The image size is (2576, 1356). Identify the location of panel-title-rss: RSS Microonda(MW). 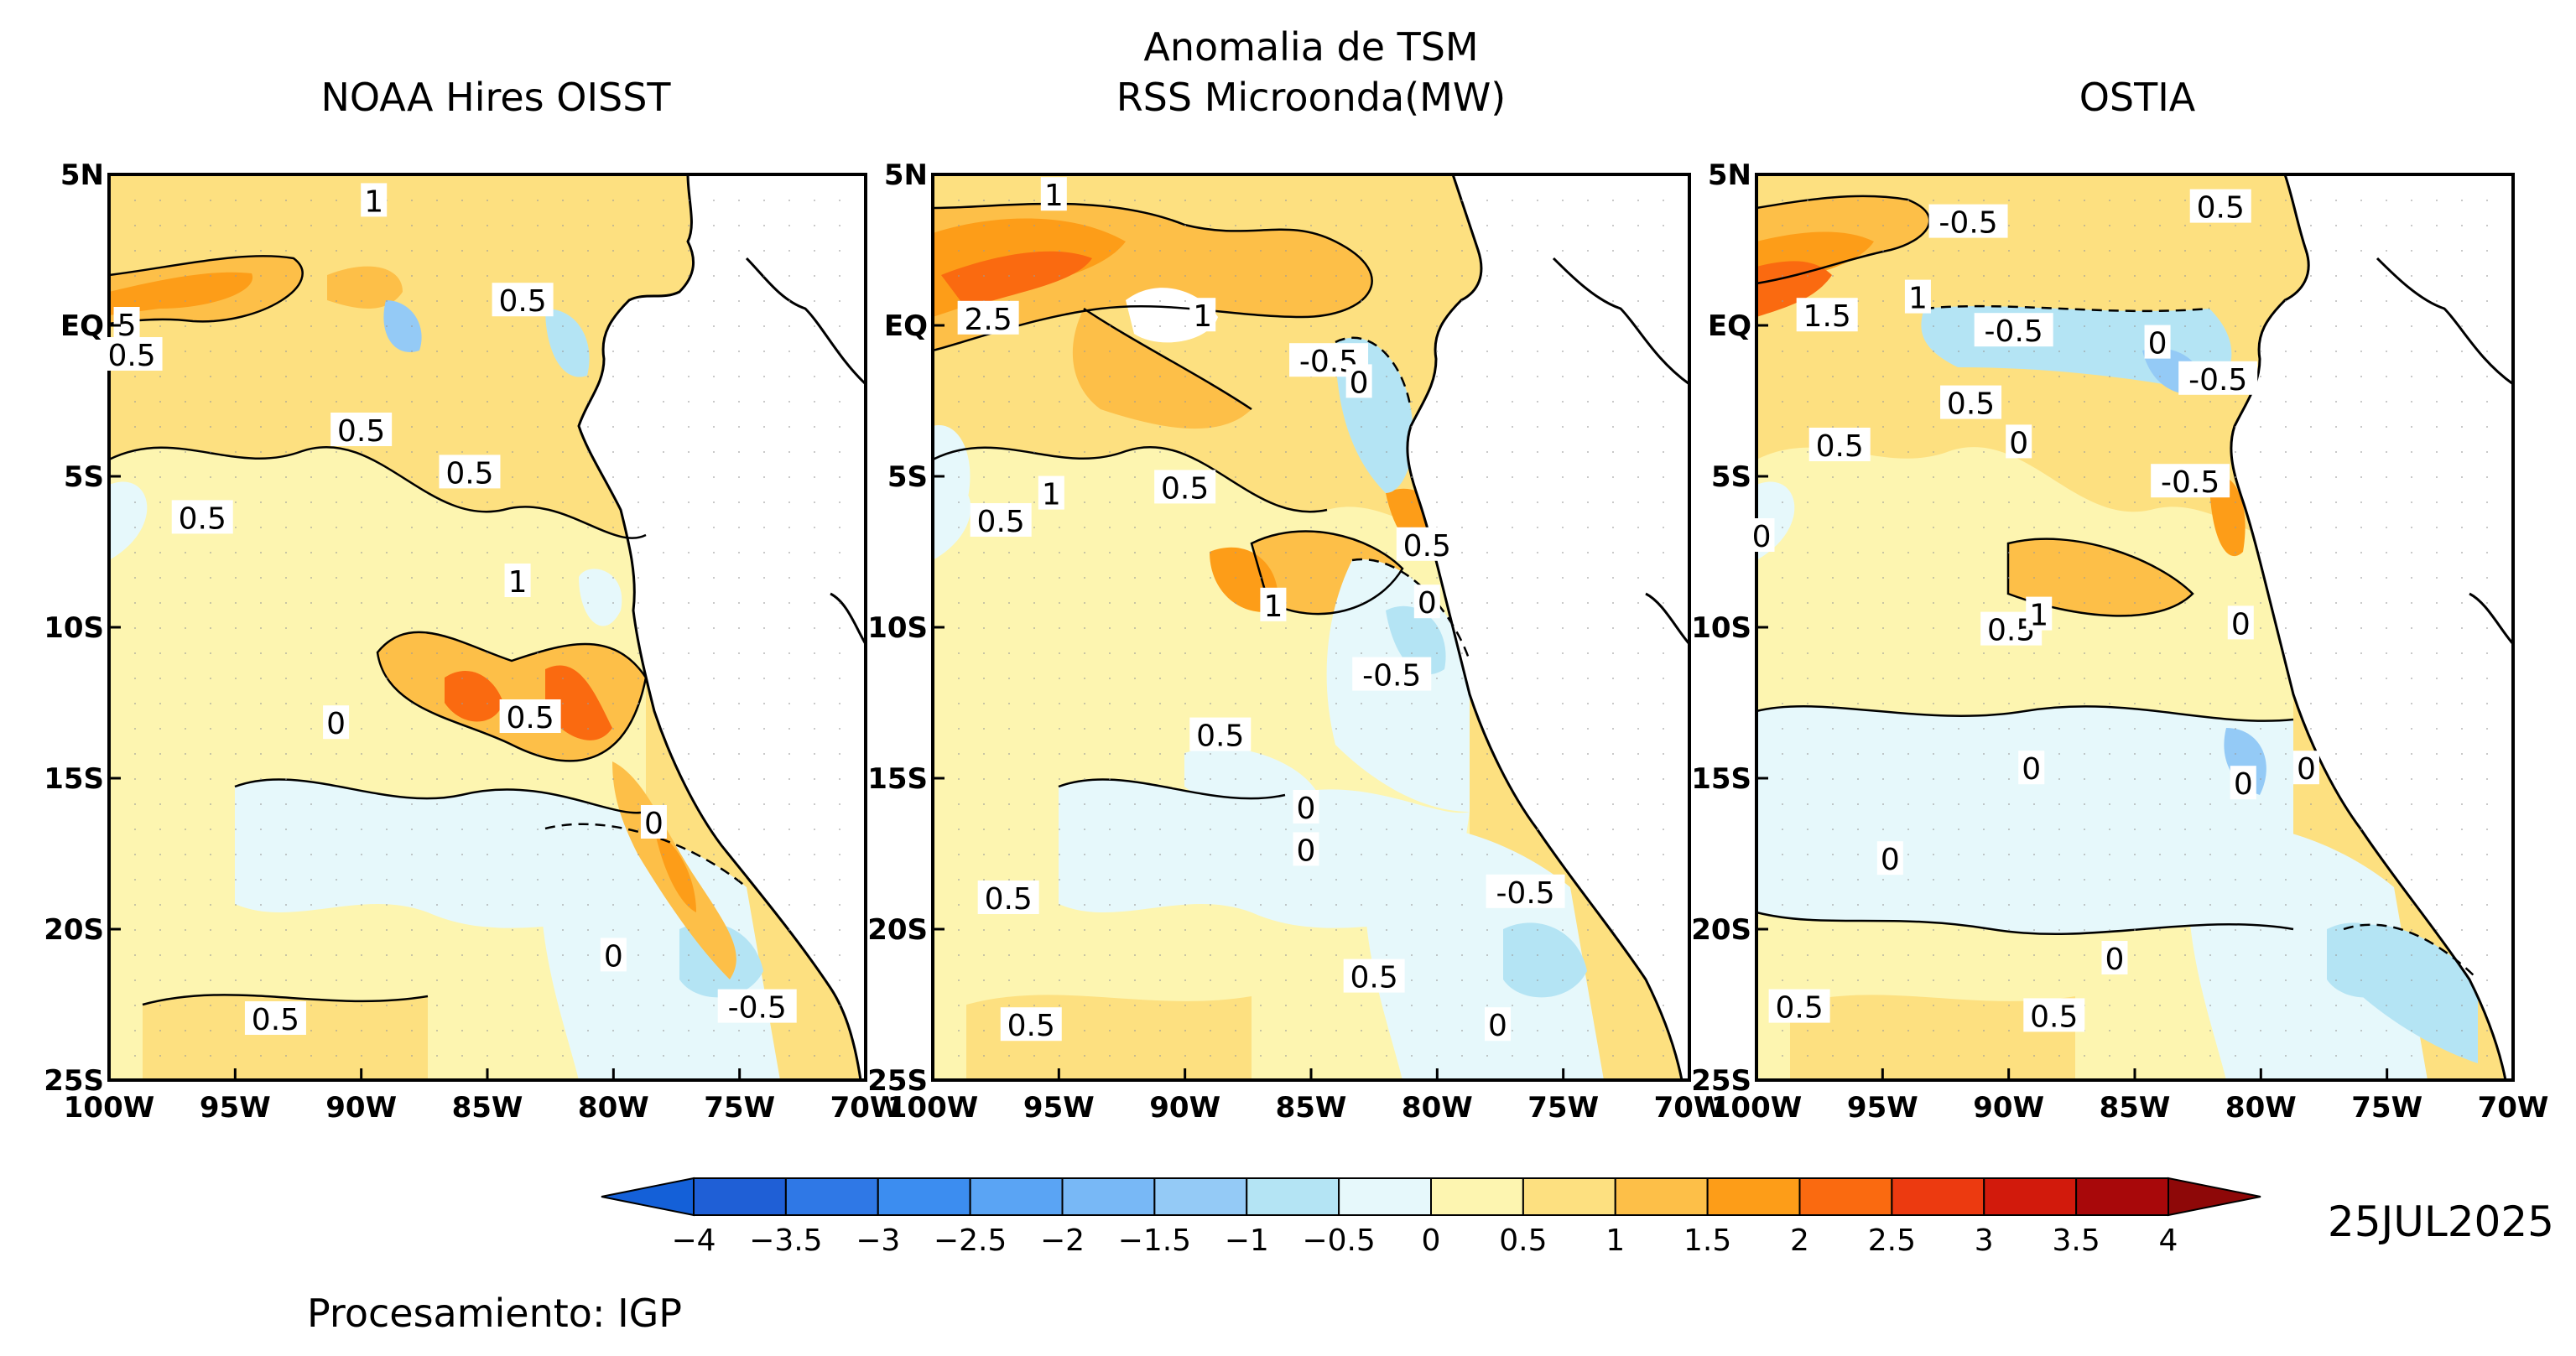
(1311, 97).